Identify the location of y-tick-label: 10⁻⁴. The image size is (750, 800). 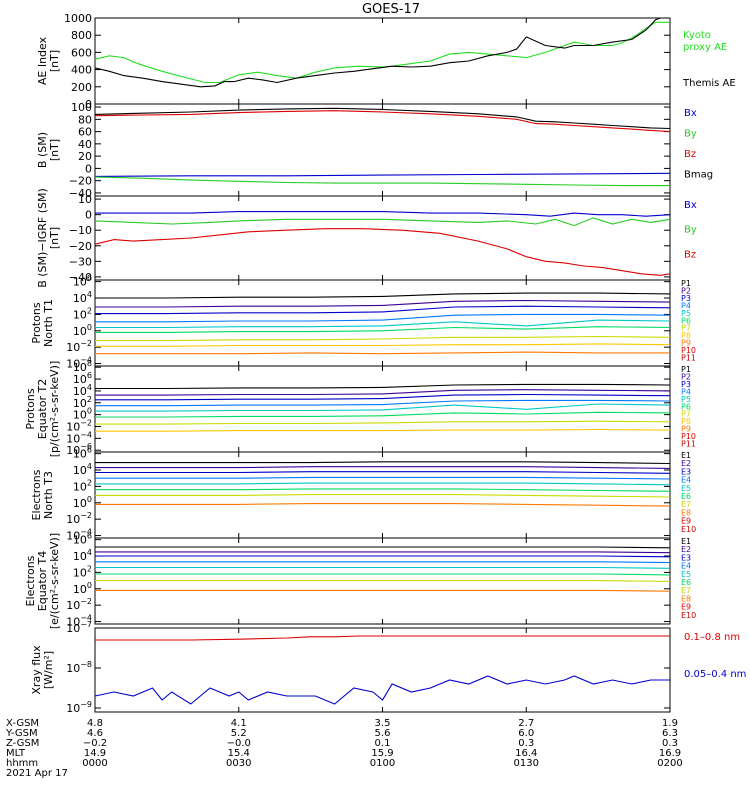
(79, 535).